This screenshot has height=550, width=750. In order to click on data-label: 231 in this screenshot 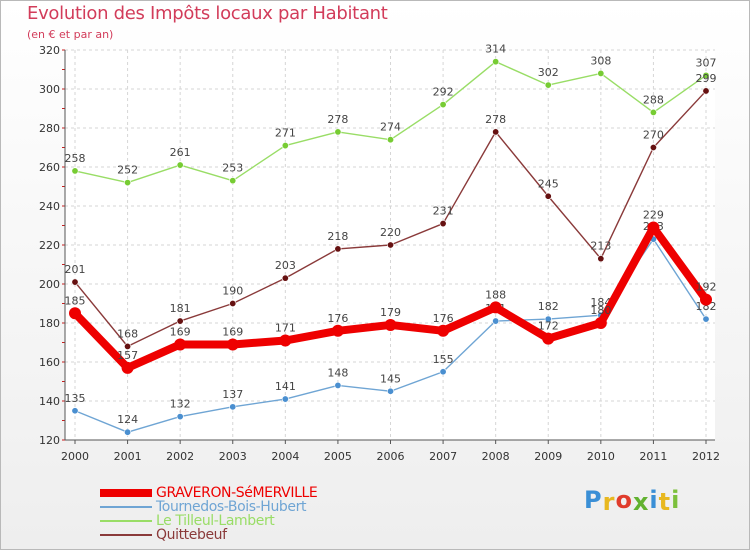, I will do `click(443, 211)`.